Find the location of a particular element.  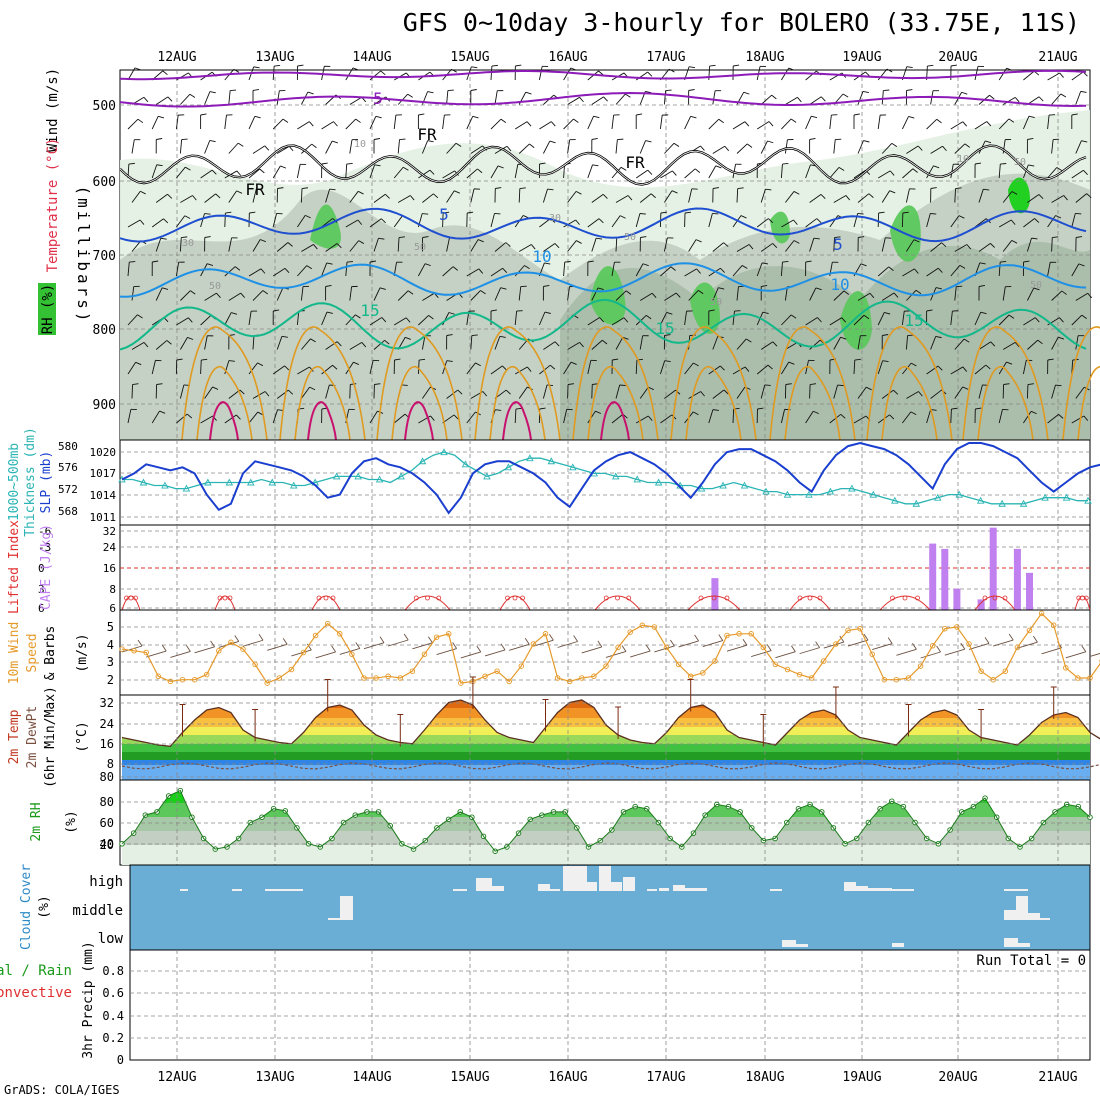

pressure-tick-label: 600 is located at coordinates (104, 182).